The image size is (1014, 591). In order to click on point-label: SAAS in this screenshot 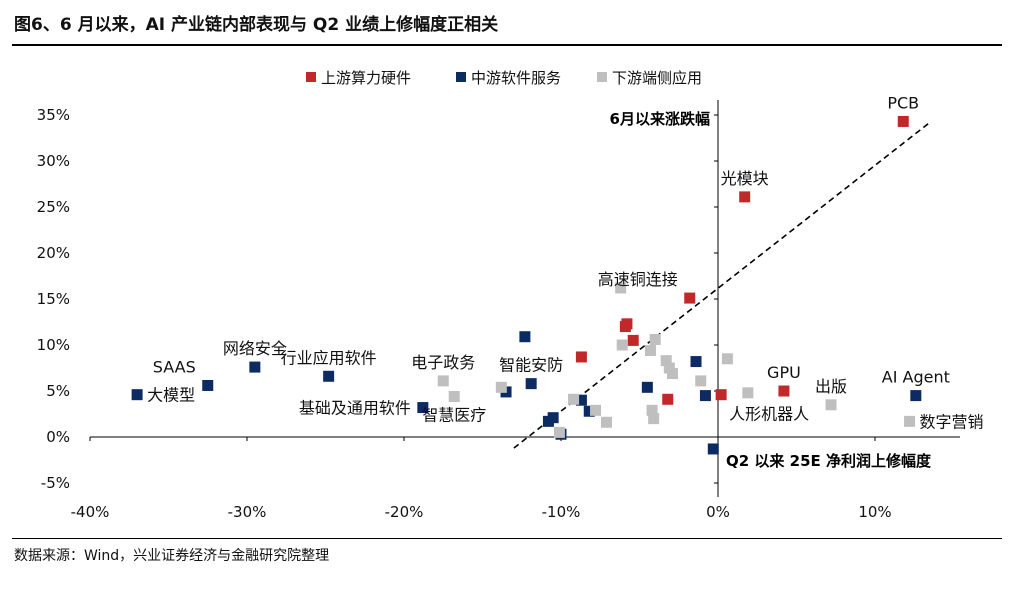, I will do `click(174, 366)`.